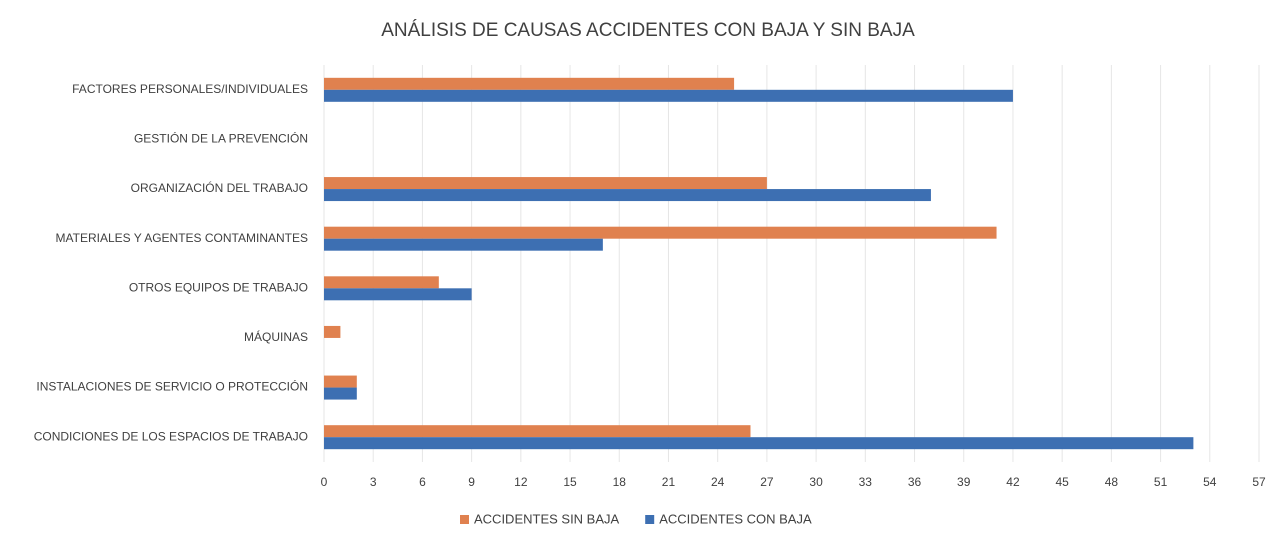 Image resolution: width=1266 pixels, height=542 pixels. What do you see at coordinates (1161, 482) in the screenshot?
I see `x-tick-label: 51` at bounding box center [1161, 482].